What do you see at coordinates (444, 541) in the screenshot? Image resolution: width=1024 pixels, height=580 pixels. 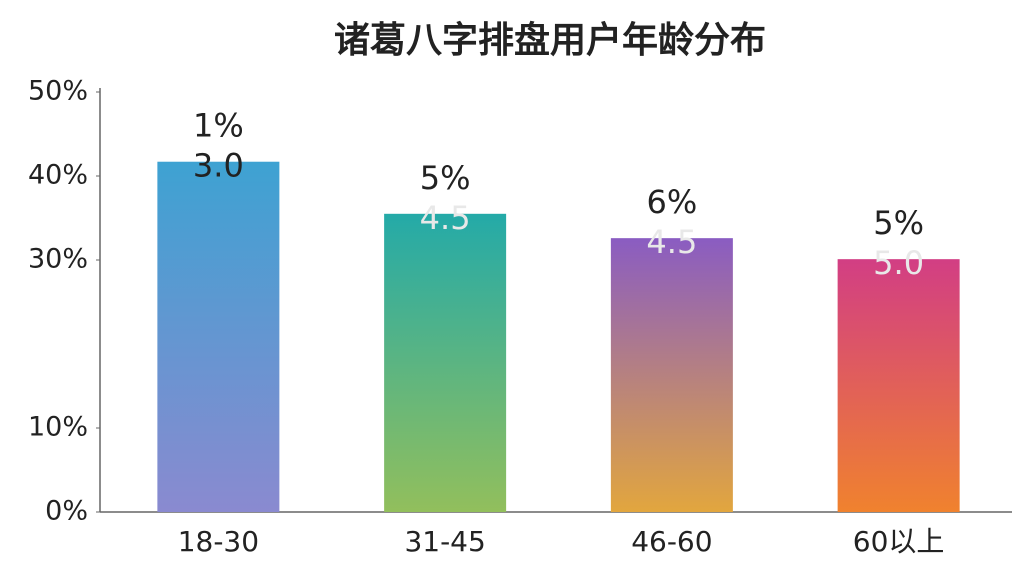 I see `x-tick-label: 31-45` at bounding box center [444, 541].